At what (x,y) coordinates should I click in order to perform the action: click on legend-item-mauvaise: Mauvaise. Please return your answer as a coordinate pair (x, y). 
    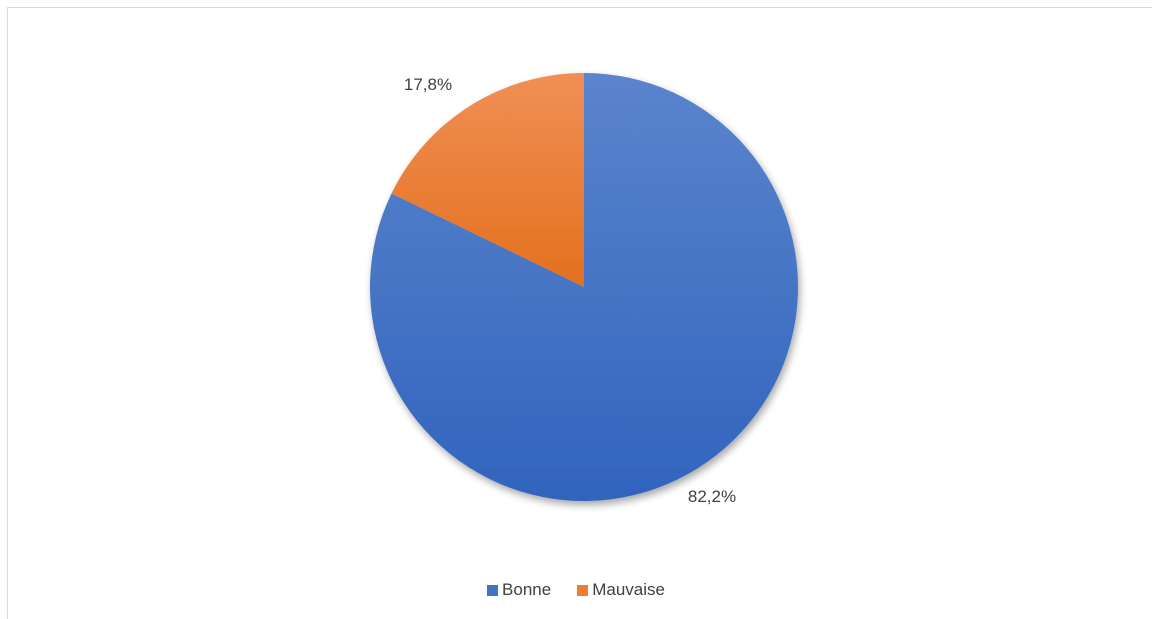
    Looking at the image, I should click on (621, 590).